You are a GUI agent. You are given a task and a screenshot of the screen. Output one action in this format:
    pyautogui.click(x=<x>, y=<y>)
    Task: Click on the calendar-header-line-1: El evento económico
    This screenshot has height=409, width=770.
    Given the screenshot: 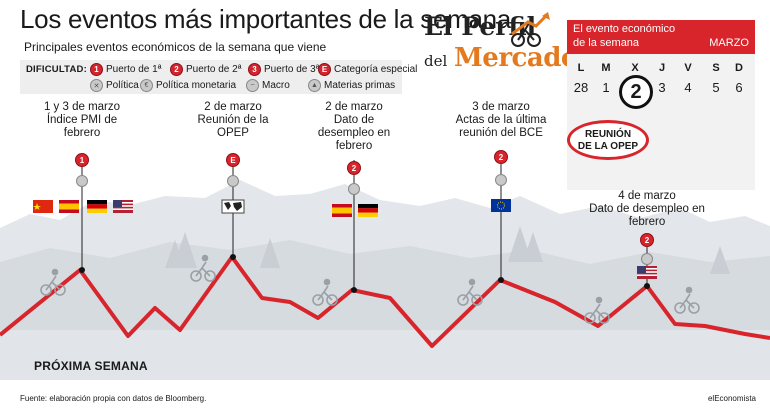 What is the action you would take?
    pyautogui.click(x=624, y=29)
    